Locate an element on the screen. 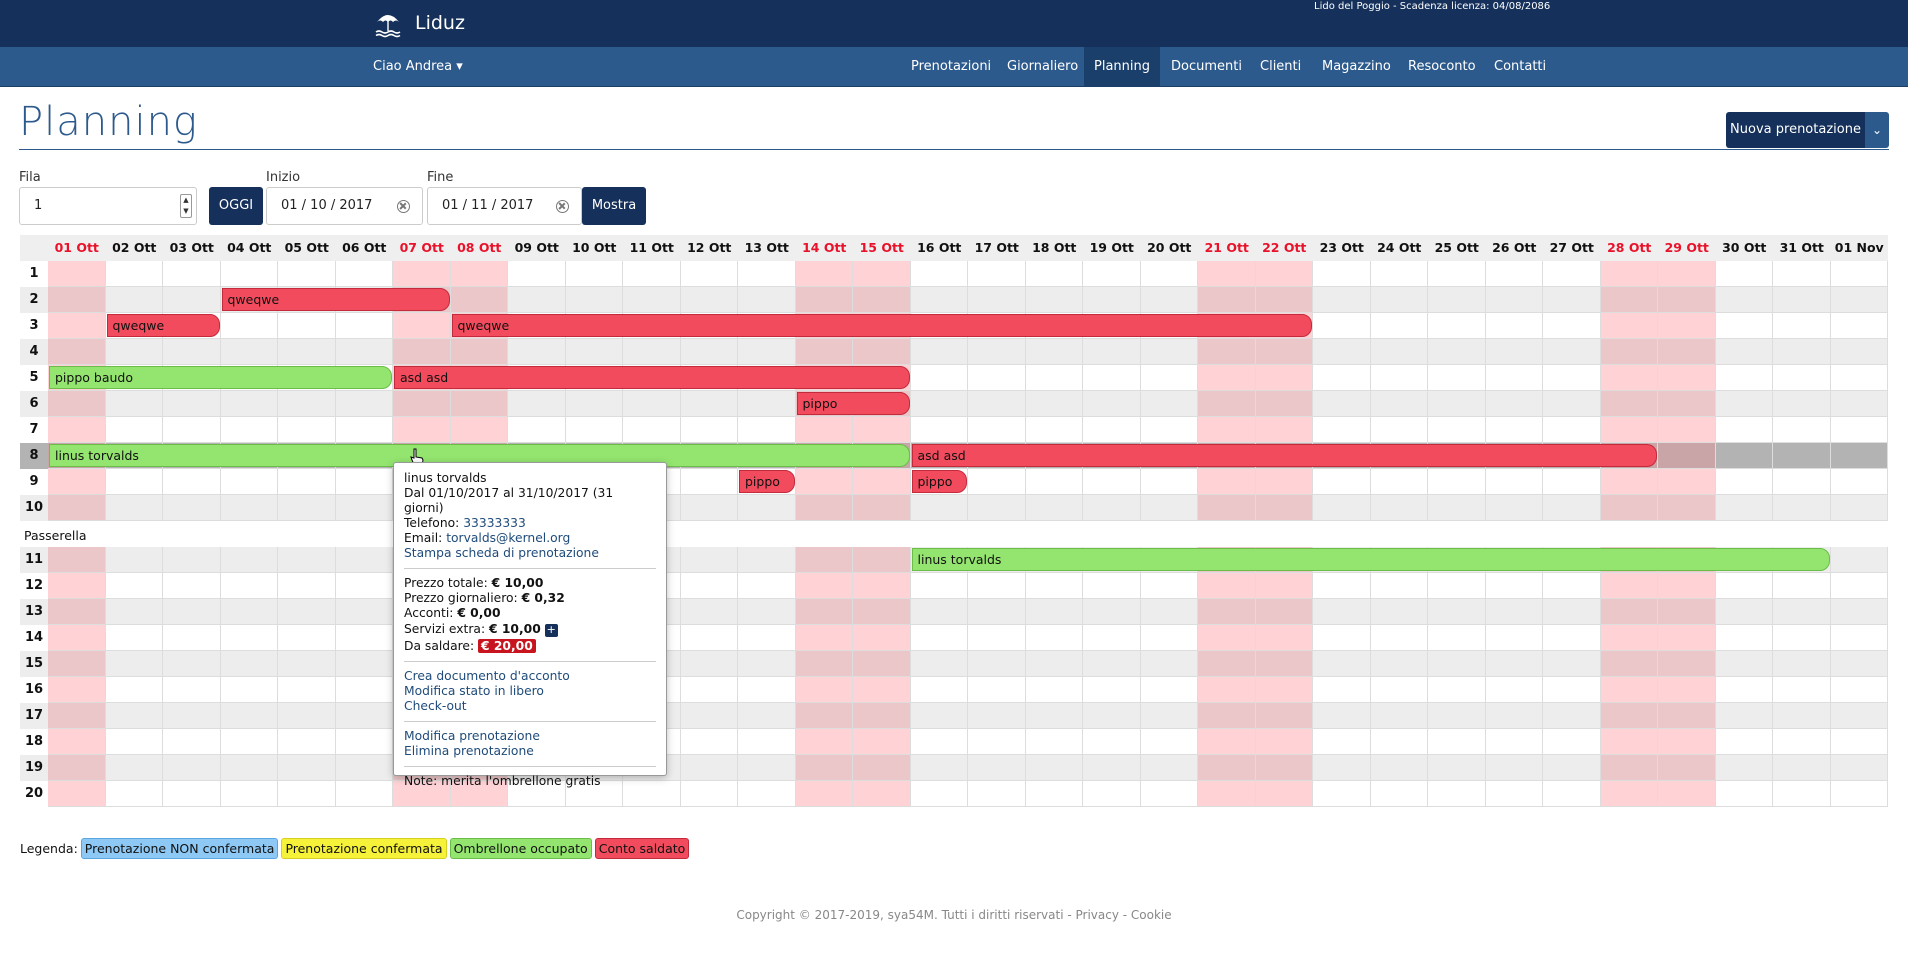 The height and width of the screenshot is (970, 1908). fila-stepper: ▲ ▼ is located at coordinates (186, 206).